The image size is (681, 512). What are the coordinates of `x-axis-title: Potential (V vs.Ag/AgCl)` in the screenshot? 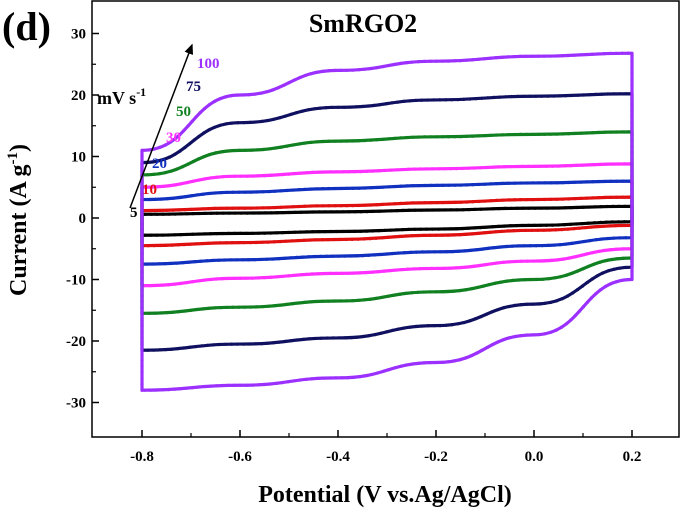 It's located at (385, 495).